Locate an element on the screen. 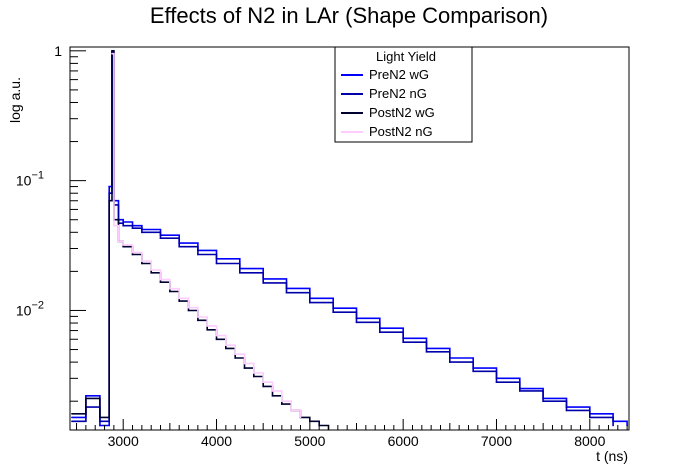 The image size is (698, 476). x-tick-label: 6000 is located at coordinates (403, 441).